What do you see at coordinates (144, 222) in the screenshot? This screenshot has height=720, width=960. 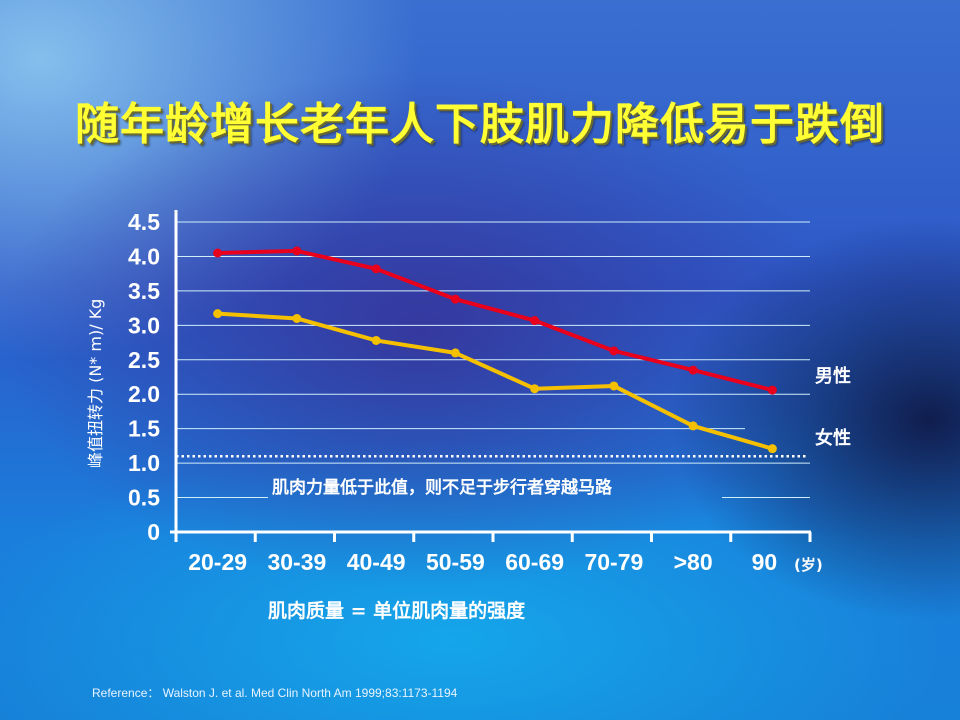 I see `y-tick-label: 4.5` at bounding box center [144, 222].